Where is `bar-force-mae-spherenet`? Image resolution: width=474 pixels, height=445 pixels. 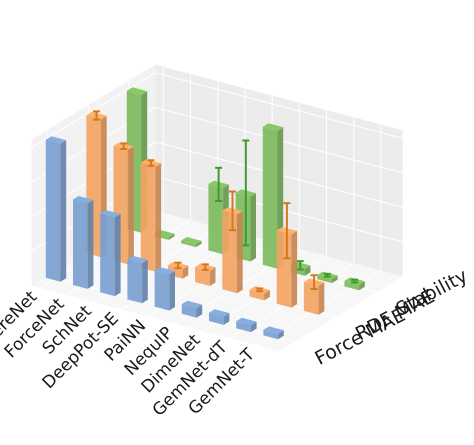
bar-force-mae-spherenet is located at coordinates (56, 209).